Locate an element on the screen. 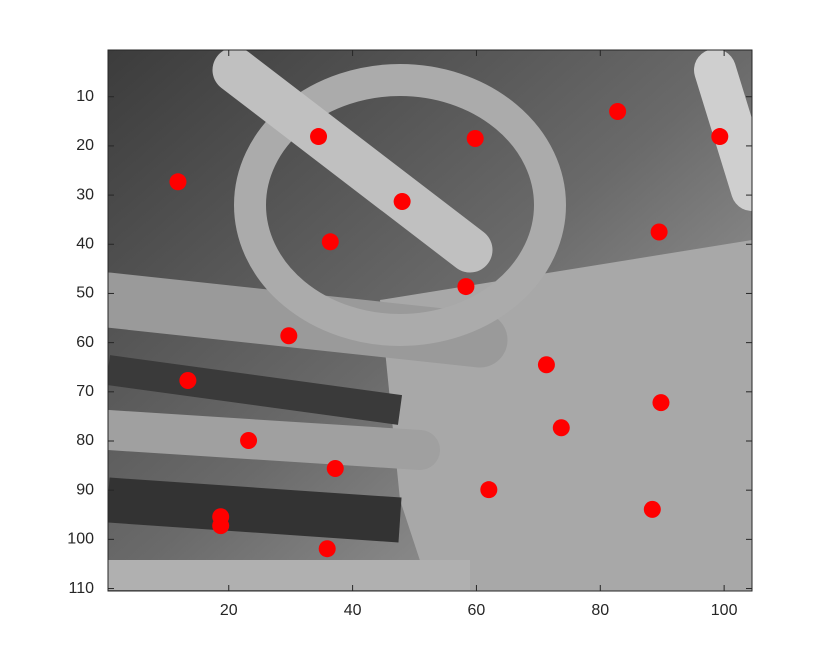 The width and height of the screenshot is (830, 664). y-tick-label: 100 is located at coordinates (80, 539).